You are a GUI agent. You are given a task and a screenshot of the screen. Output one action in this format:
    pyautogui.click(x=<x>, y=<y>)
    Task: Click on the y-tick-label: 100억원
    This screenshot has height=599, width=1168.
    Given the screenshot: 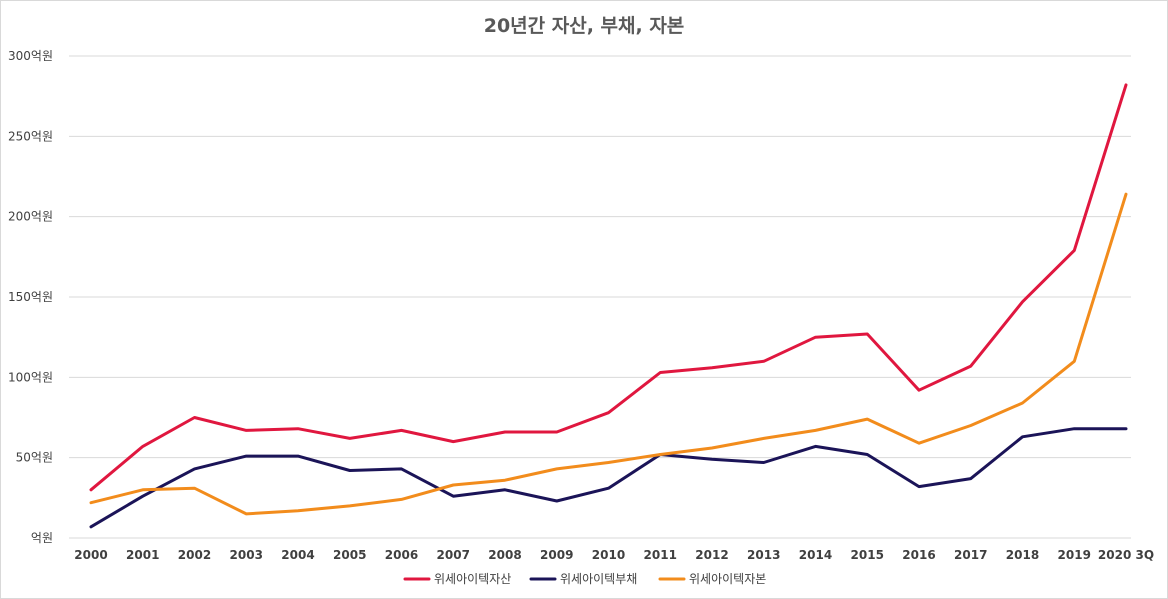 What is the action you would take?
    pyautogui.click(x=30, y=377)
    